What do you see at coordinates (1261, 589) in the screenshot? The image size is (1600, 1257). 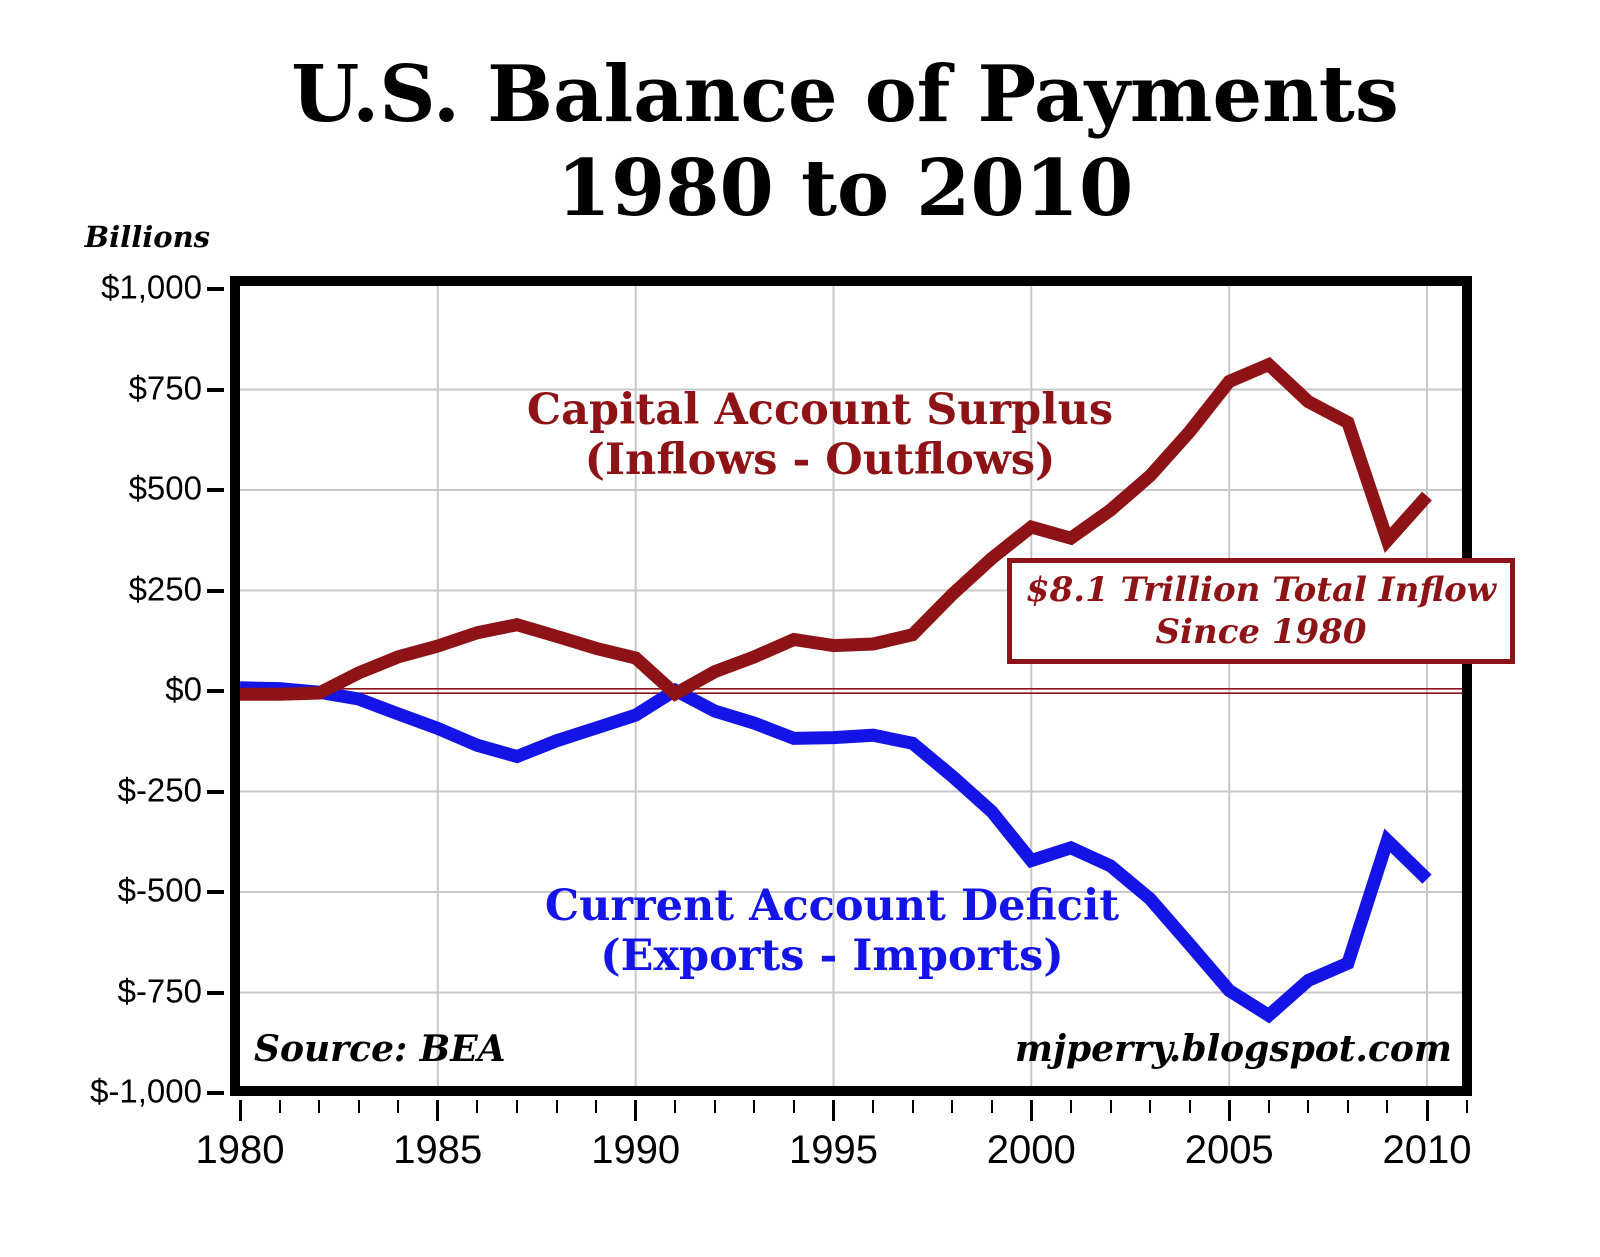 I see `annotation-line1: $8.1 Trillion Total Inflow` at bounding box center [1261, 589].